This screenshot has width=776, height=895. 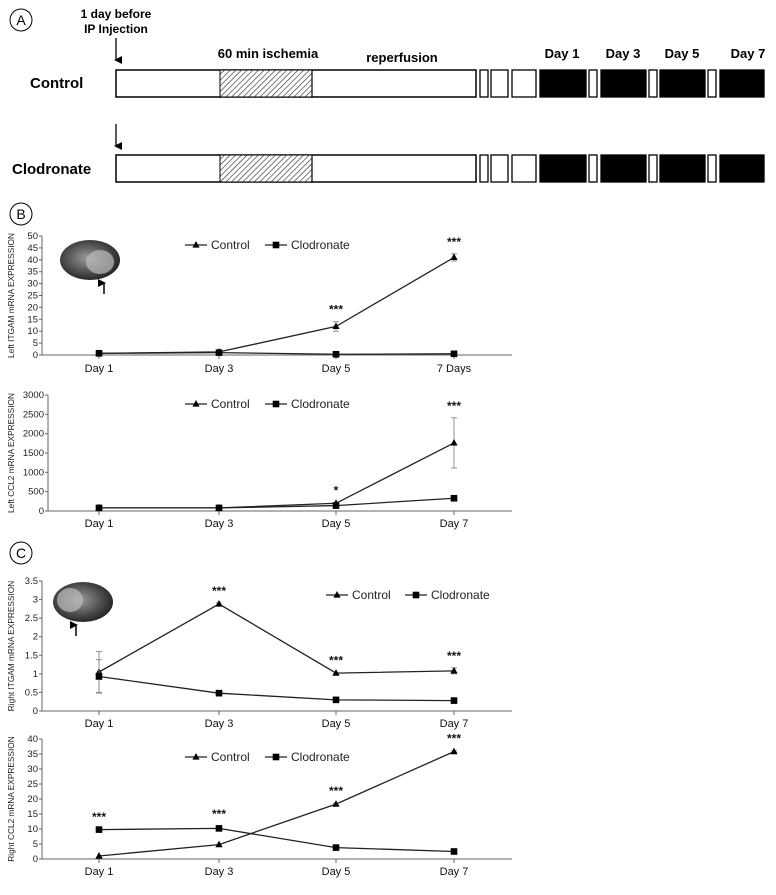 What do you see at coordinates (11, 453) in the screenshot?
I see `y-axis-label: Left CCL2 mRNA EXPRESSION` at bounding box center [11, 453].